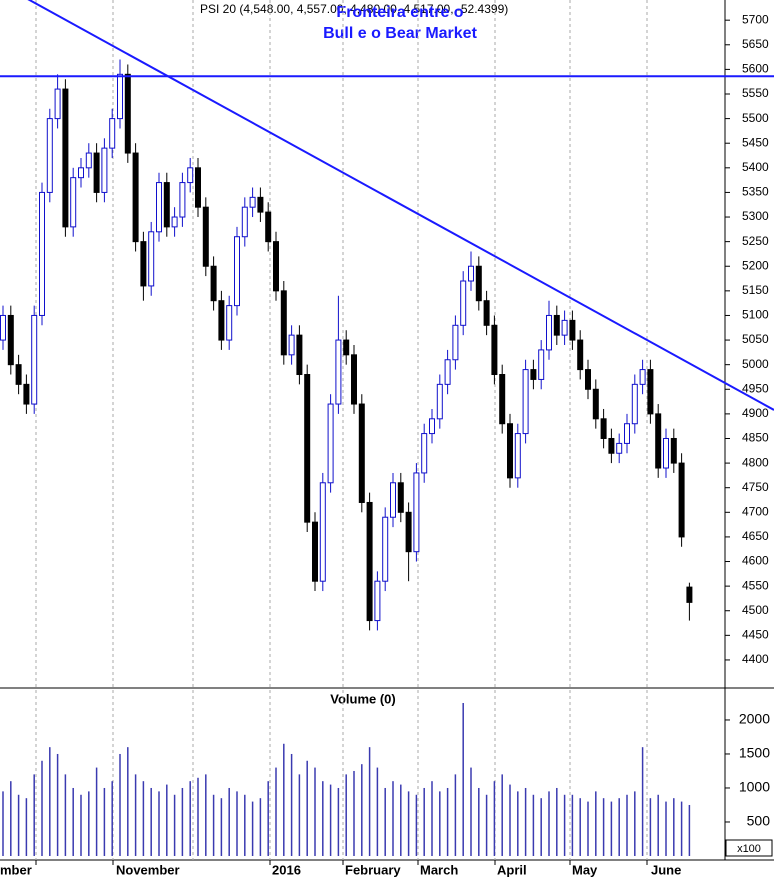 The height and width of the screenshot is (880, 774). What do you see at coordinates (16, 869) in the screenshot?
I see `x-tick-label: mber` at bounding box center [16, 869].